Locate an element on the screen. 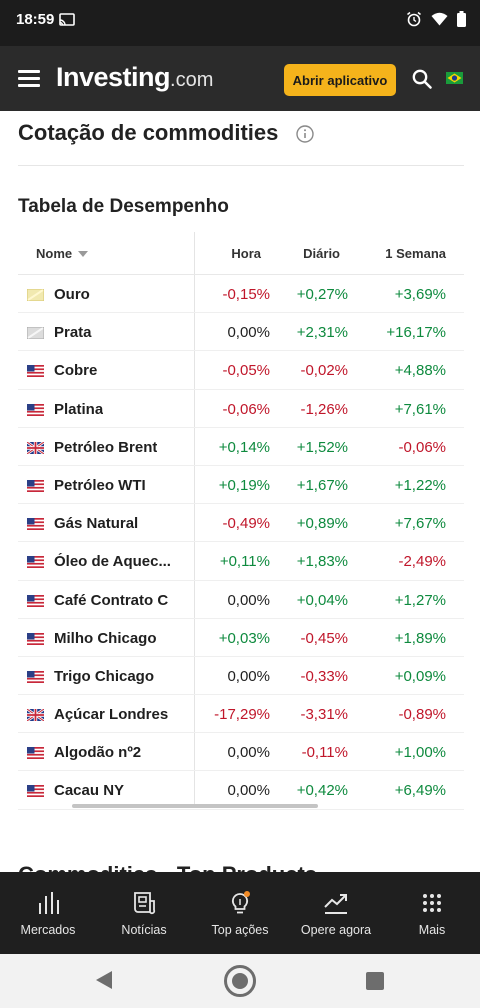 Image resolution: width=480 pixels, height=1008 pixels. weekly-change: +1,27% is located at coordinates (420, 600).